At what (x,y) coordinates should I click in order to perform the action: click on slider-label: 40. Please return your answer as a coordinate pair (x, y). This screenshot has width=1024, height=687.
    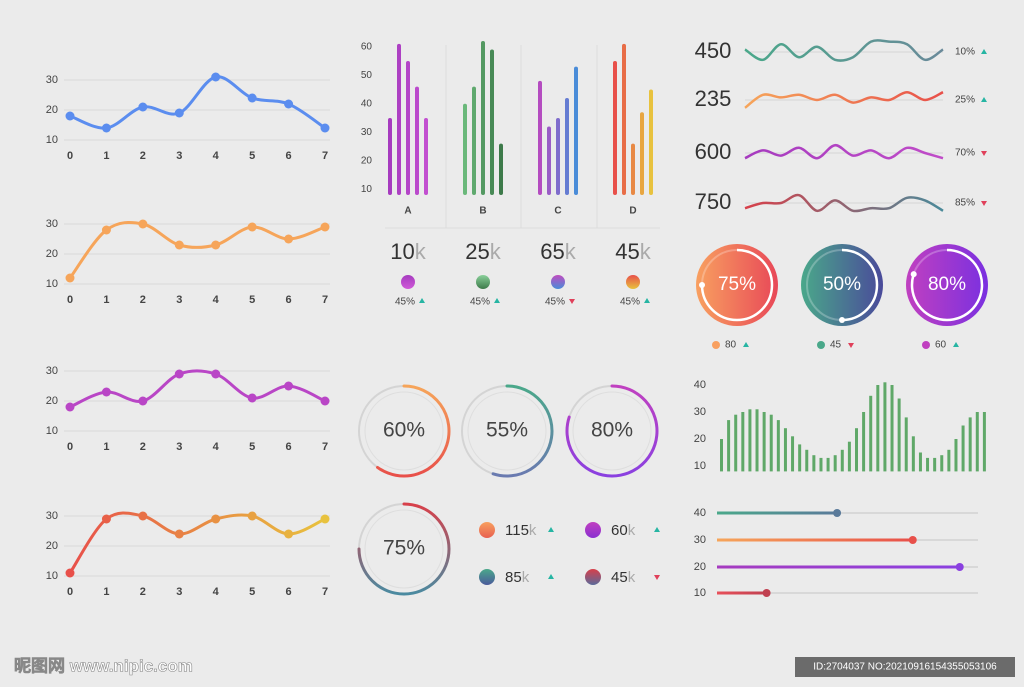
    Looking at the image, I should click on (700, 513).